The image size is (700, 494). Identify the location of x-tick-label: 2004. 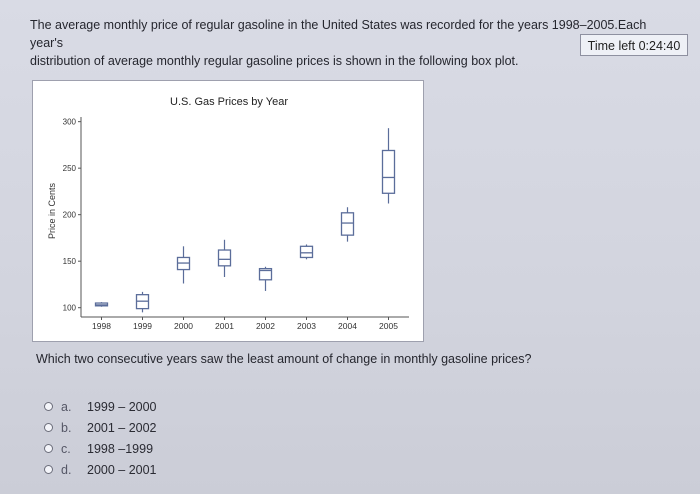
(347, 326).